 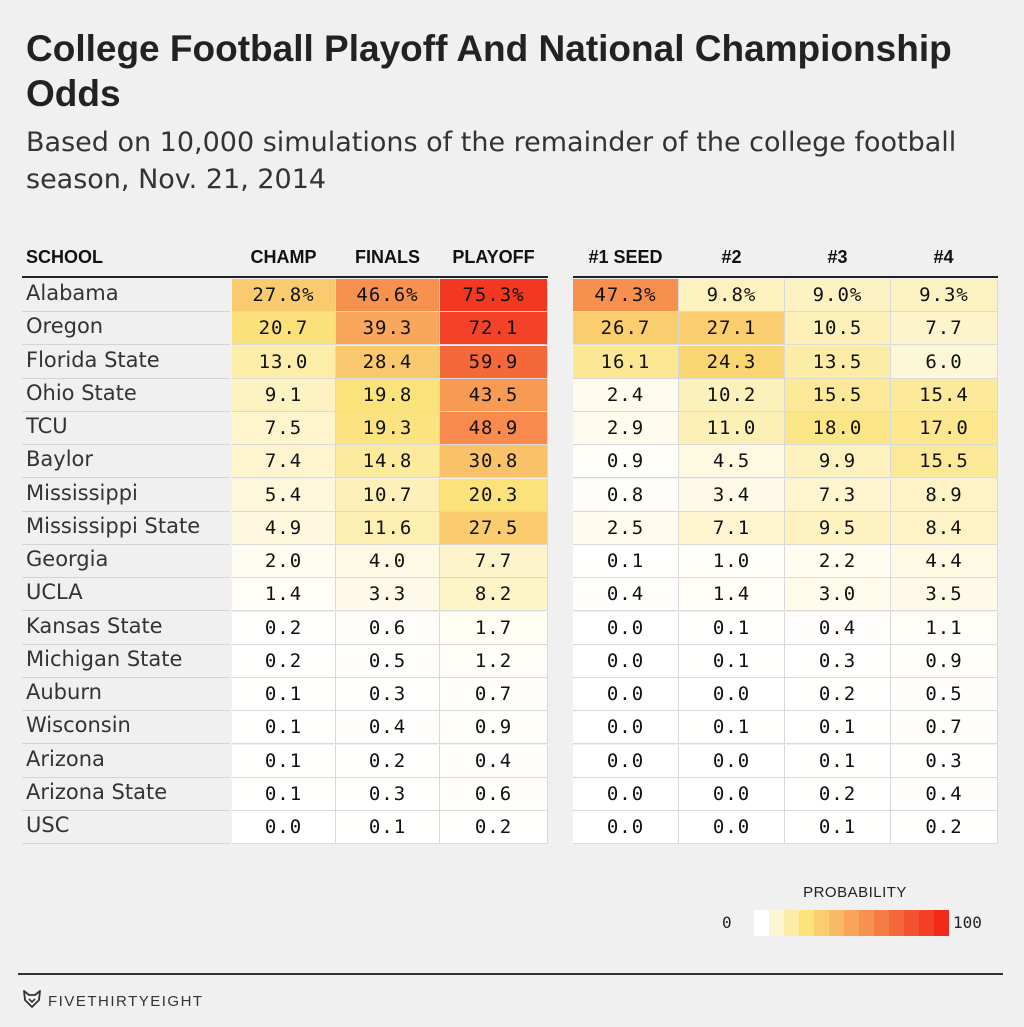 I want to click on table-cell: 2.2, so click(x=838, y=561).